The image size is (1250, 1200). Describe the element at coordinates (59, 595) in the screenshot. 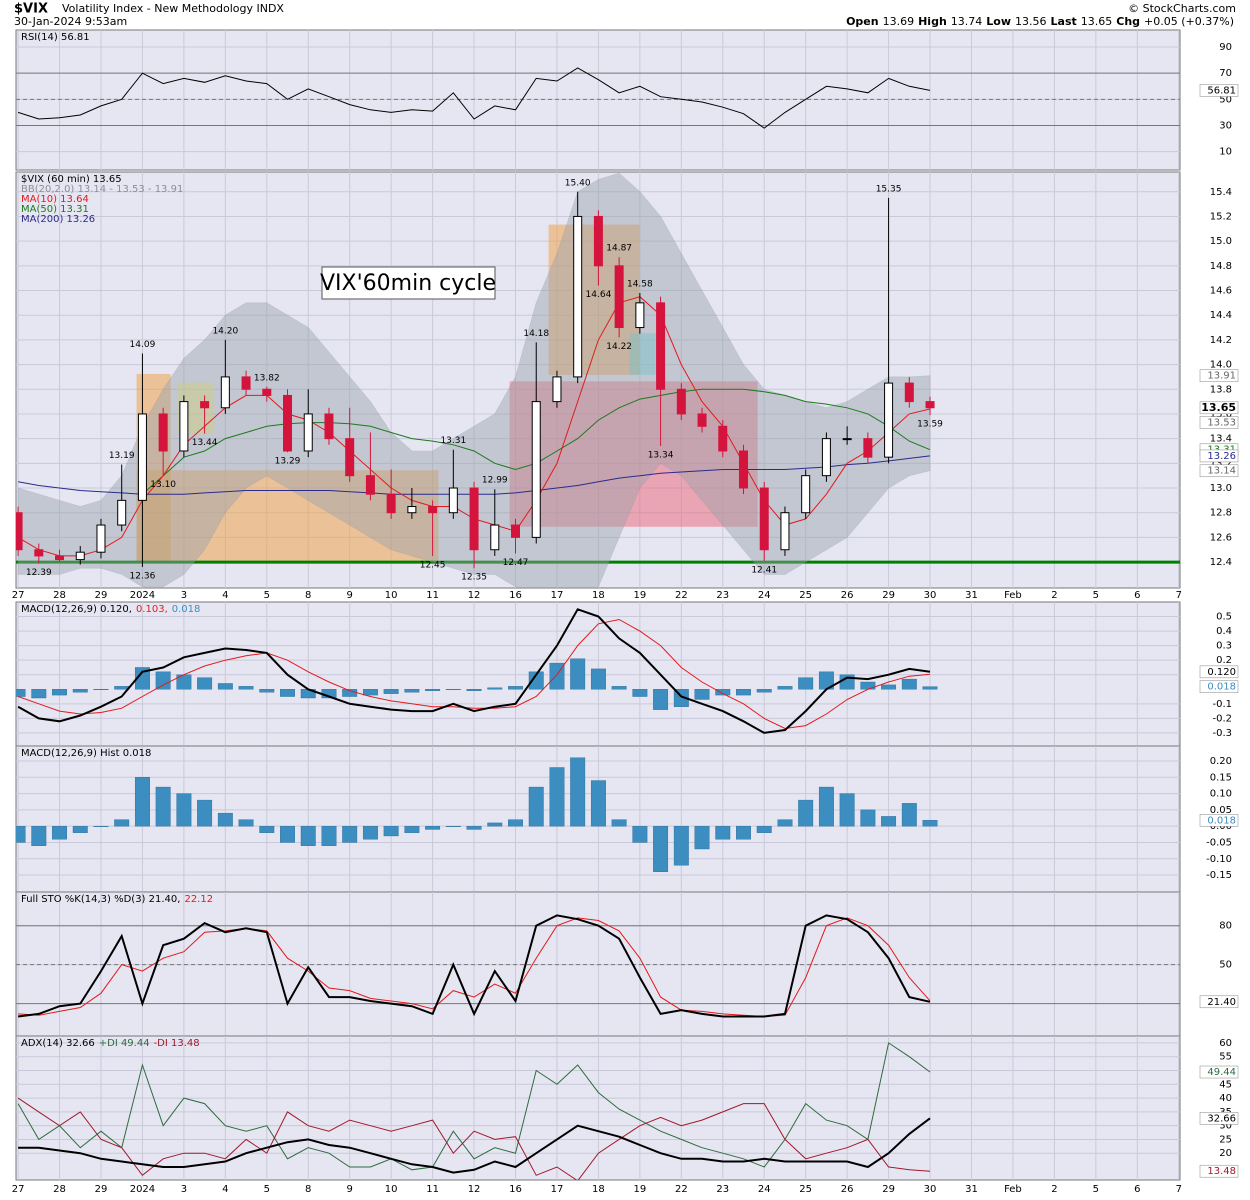

I see `x-tick-label: 28` at that location.